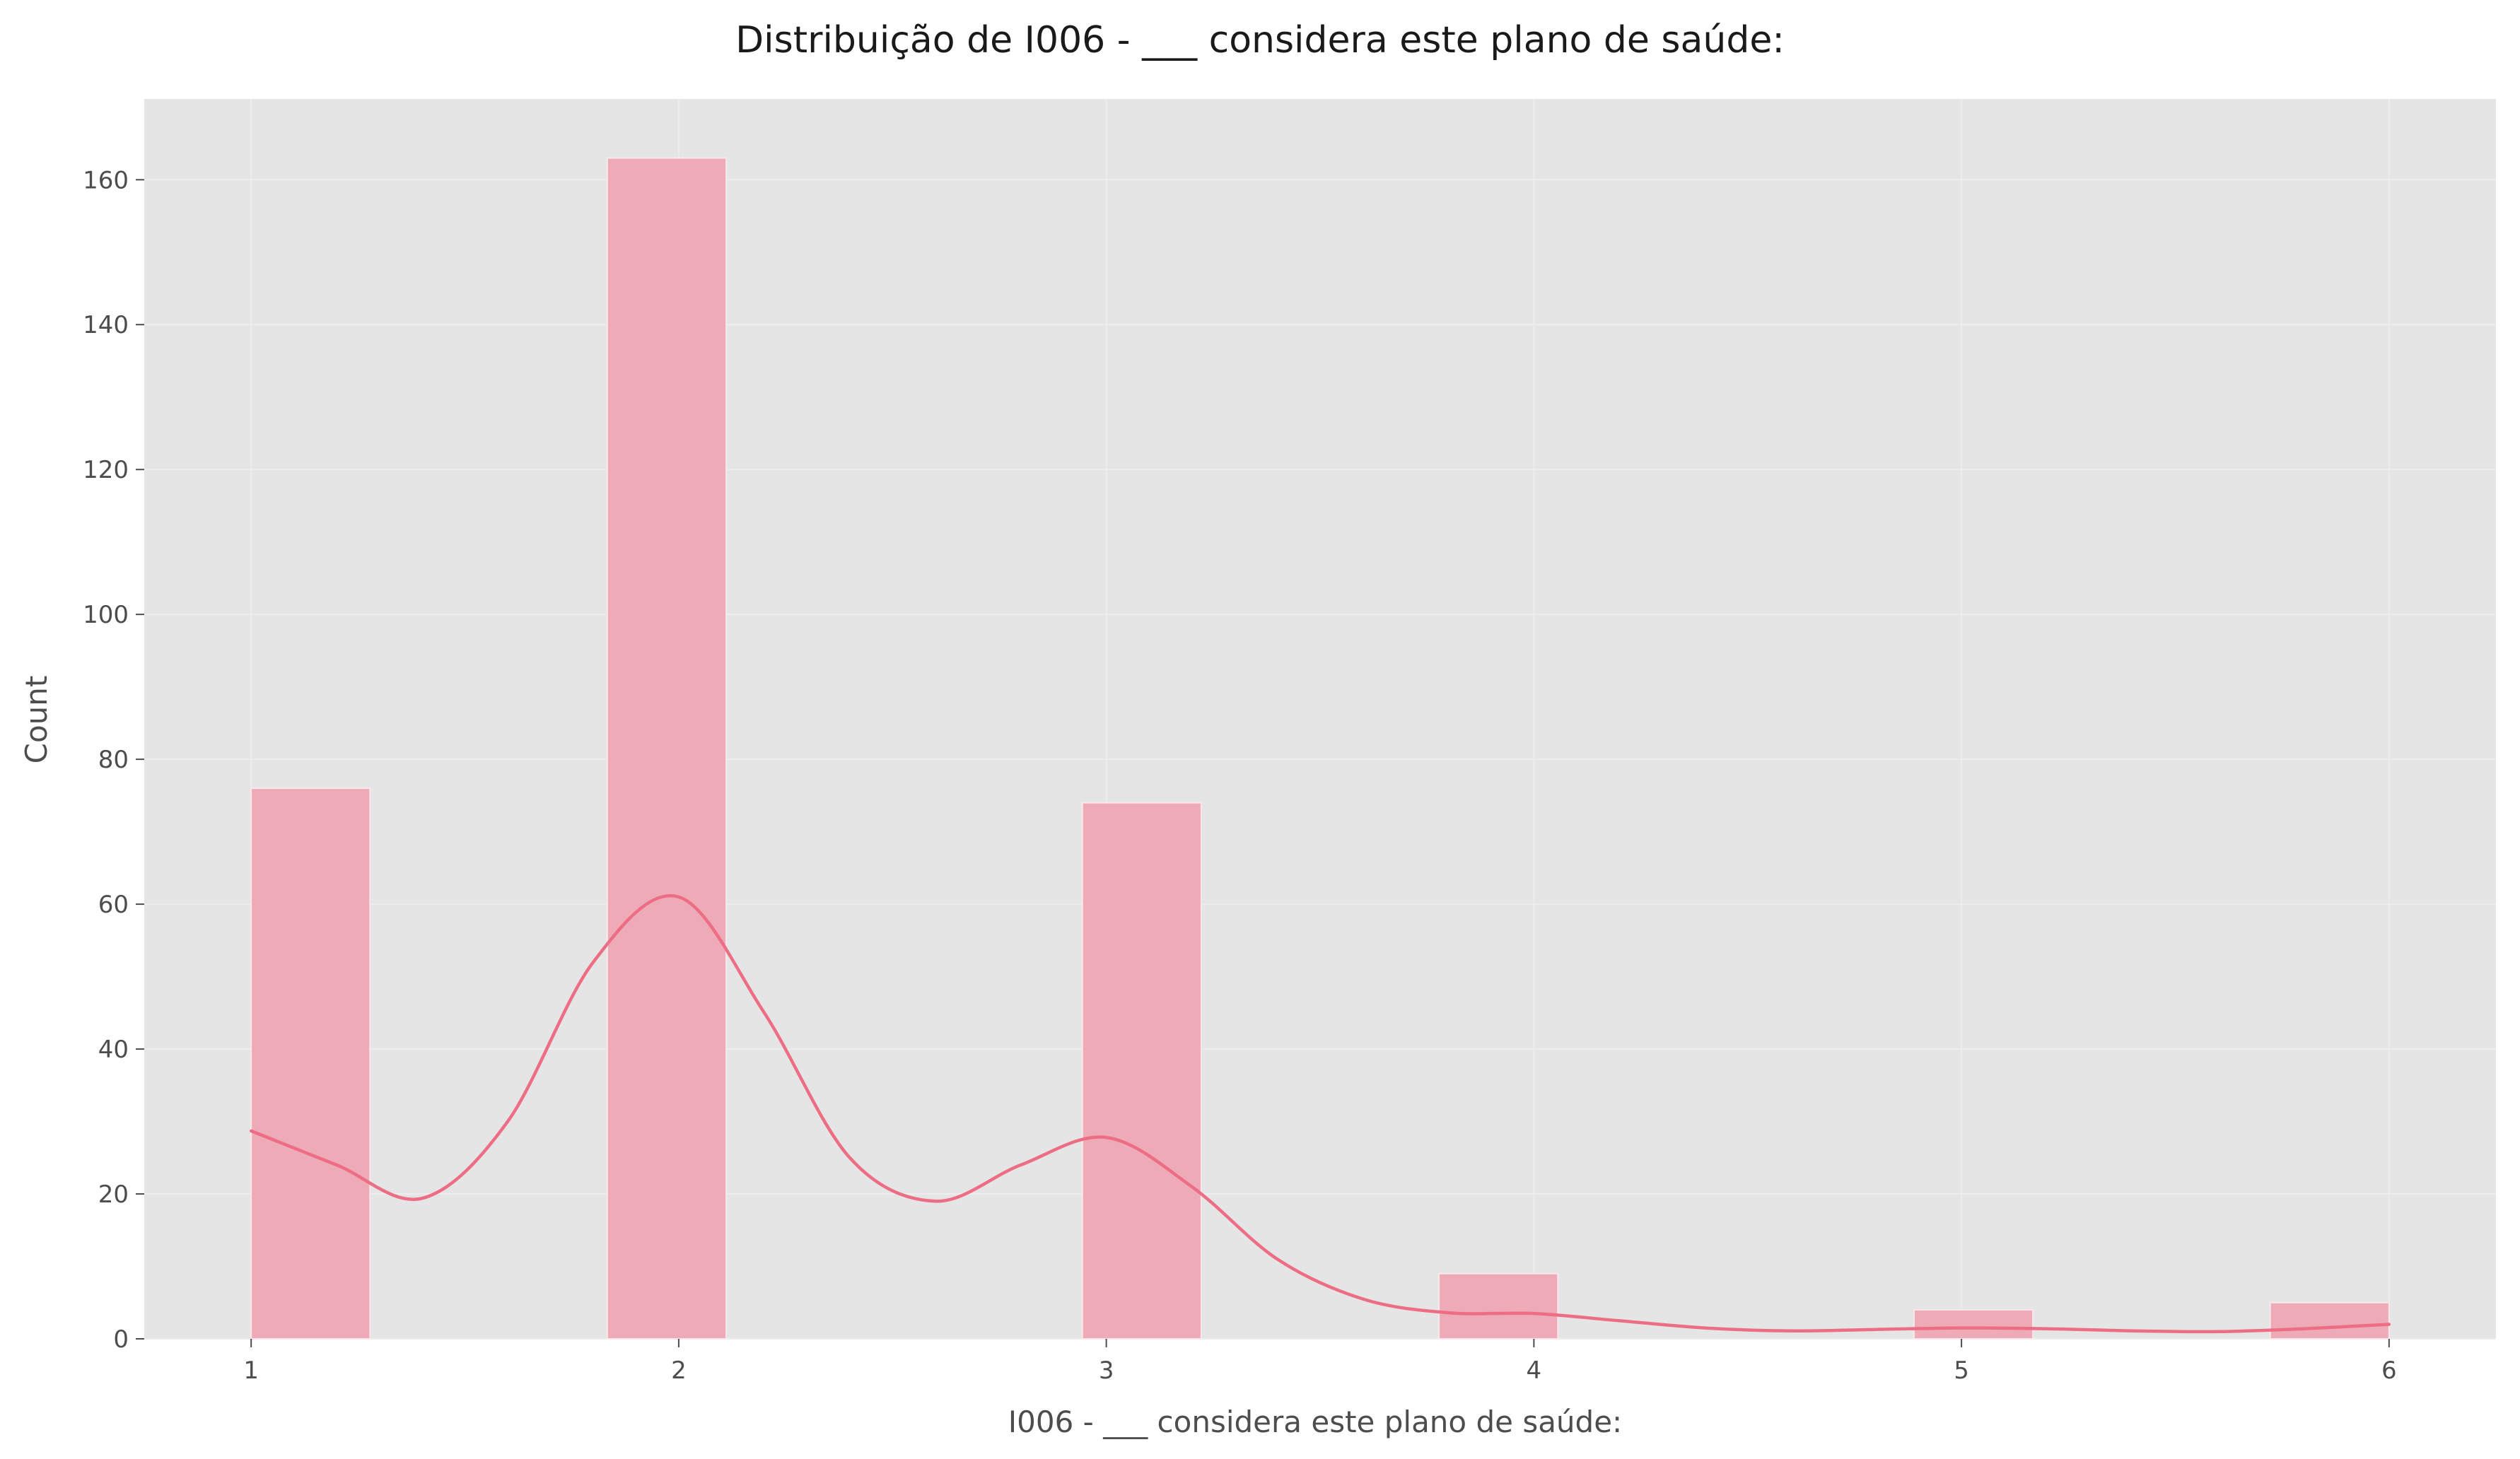 Image resolution: width=2520 pixels, height=1459 pixels. I want to click on y-tick-label: 140, so click(106, 325).